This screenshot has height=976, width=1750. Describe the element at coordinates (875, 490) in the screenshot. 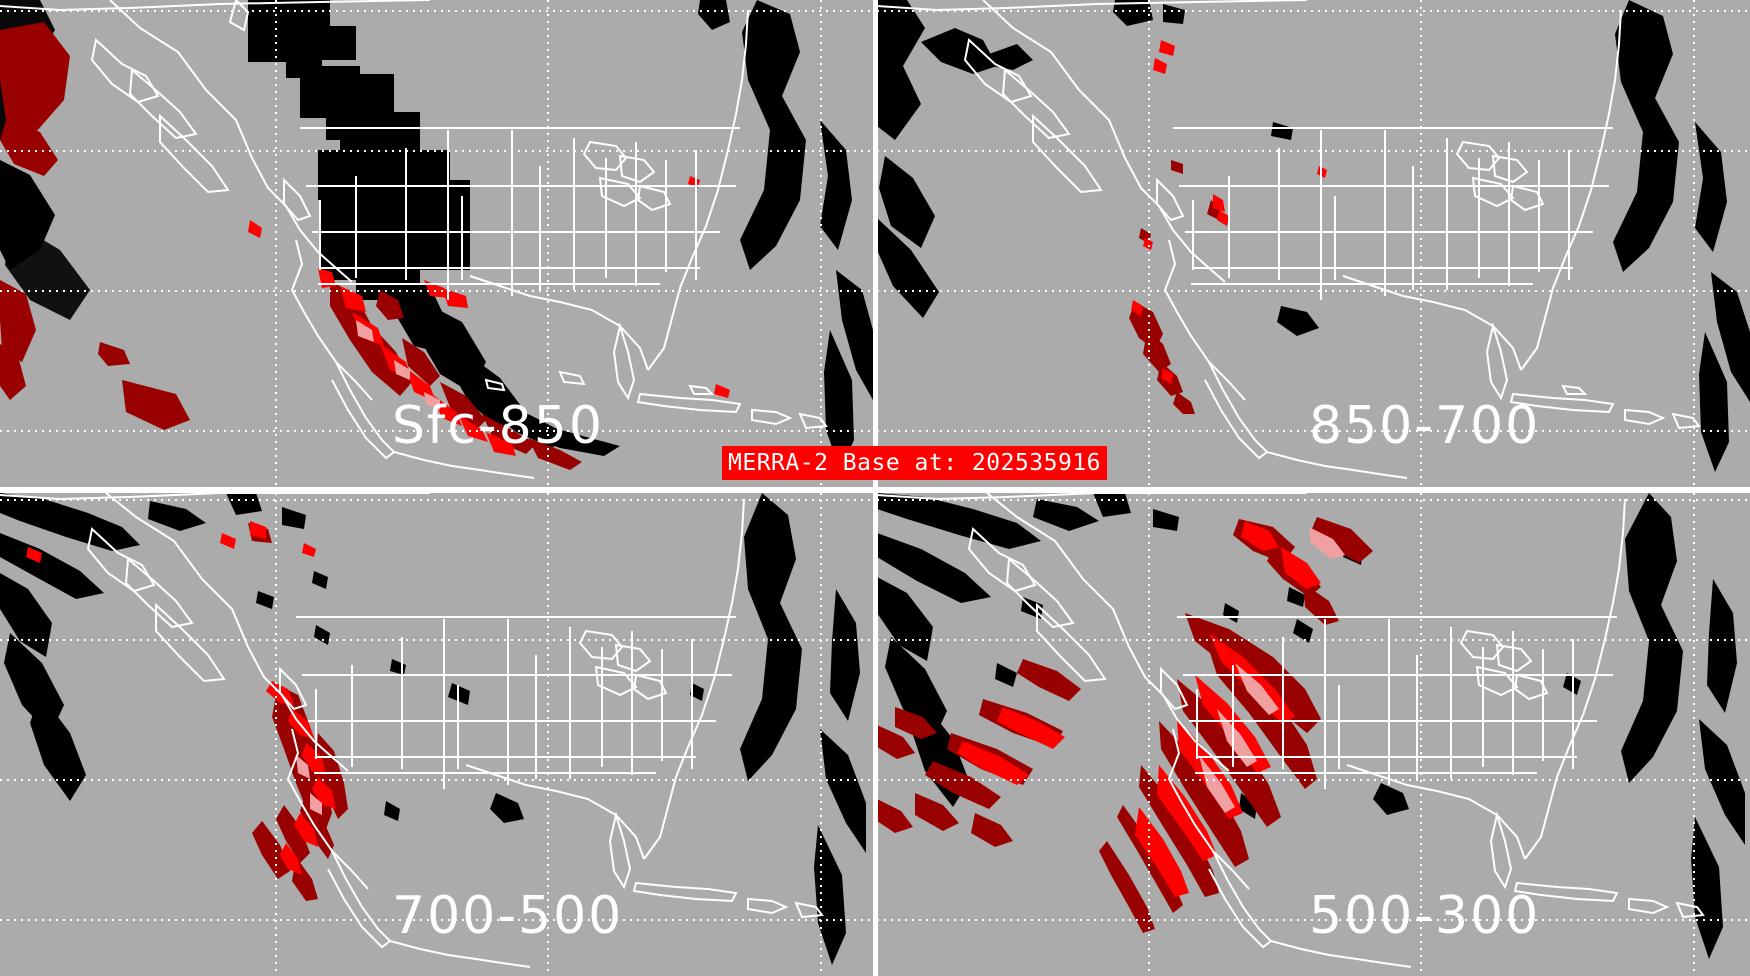

I see `panel-divider-horizontal` at that location.